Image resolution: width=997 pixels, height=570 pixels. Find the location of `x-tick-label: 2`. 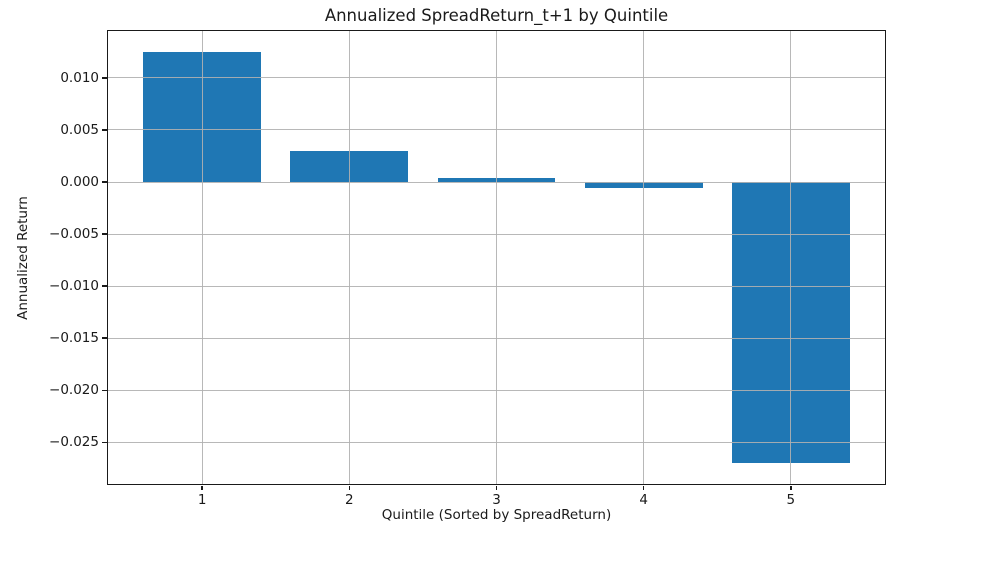

x-tick-label: 2 is located at coordinates (349, 500).